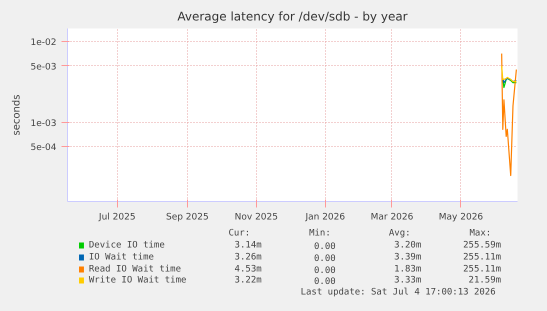  What do you see at coordinates (121, 257) in the screenshot?
I see `legend-label: IO Wait time` at bounding box center [121, 257].